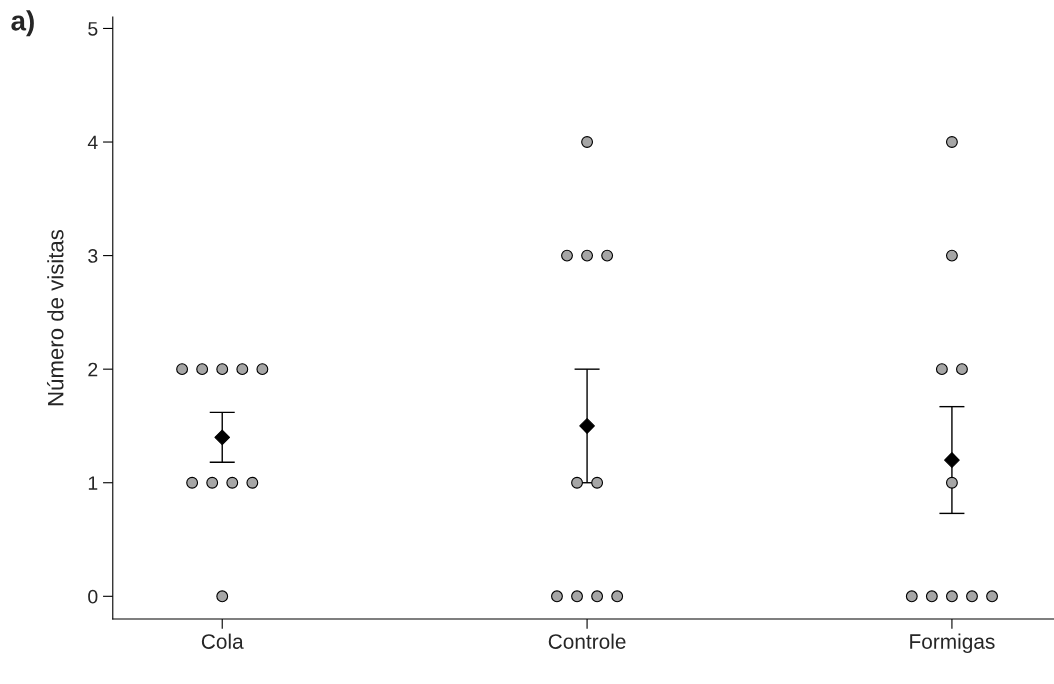  What do you see at coordinates (55, 317) in the screenshot?
I see `y-axis-title: Número de visitas` at bounding box center [55, 317].